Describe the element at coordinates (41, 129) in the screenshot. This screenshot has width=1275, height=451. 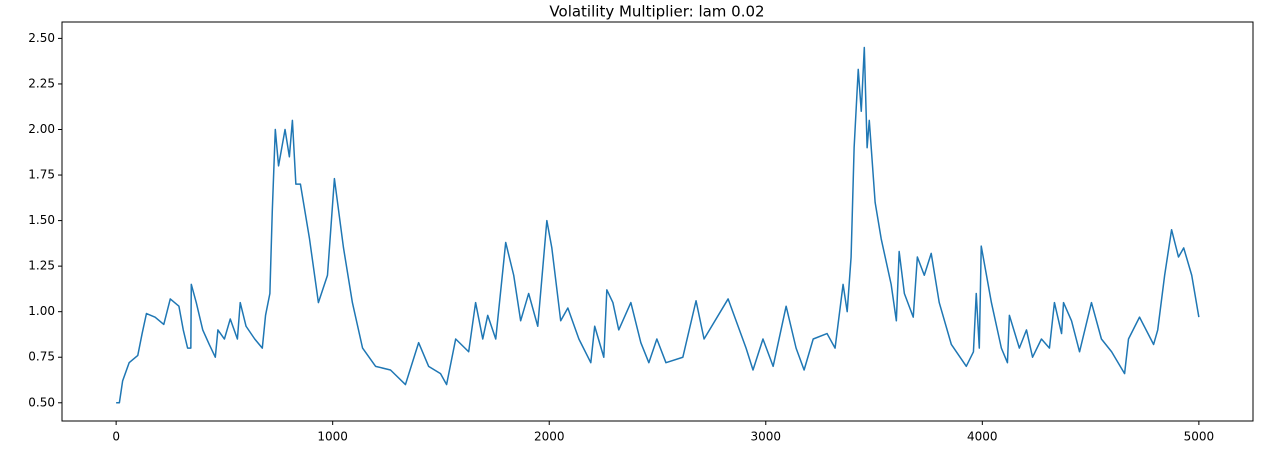
I see `y-tick-label: 2.00` at that location.